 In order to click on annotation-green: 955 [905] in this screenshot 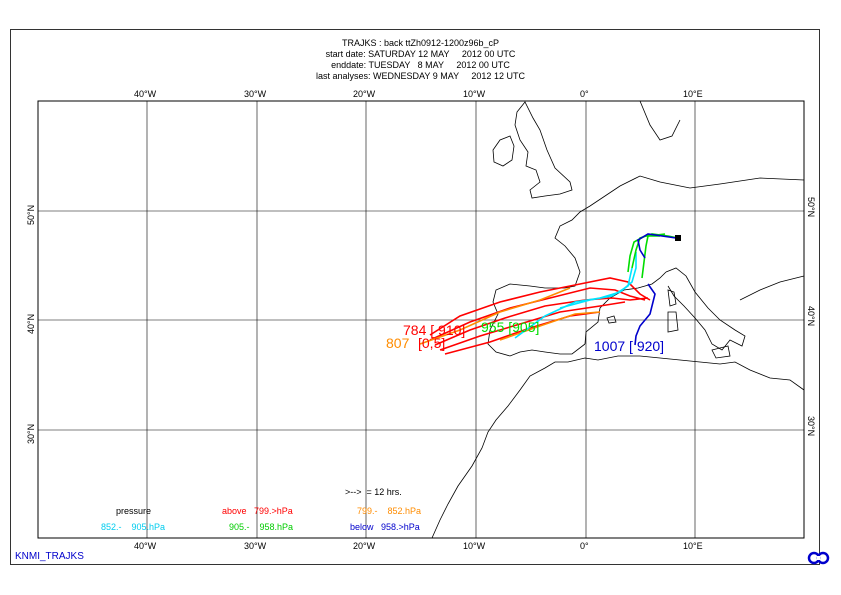, I will do `click(510, 327)`.